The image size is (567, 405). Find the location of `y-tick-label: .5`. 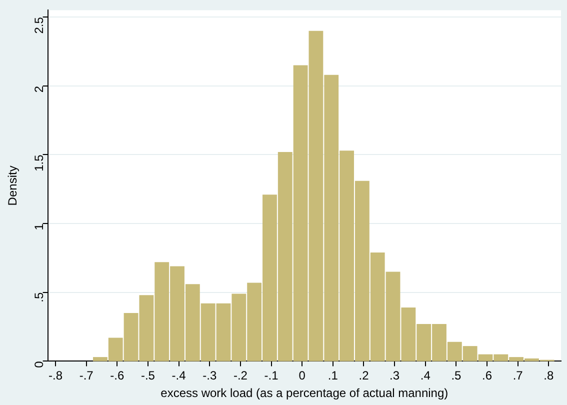

y-tick-label: .5 is located at coordinates (39, 297).